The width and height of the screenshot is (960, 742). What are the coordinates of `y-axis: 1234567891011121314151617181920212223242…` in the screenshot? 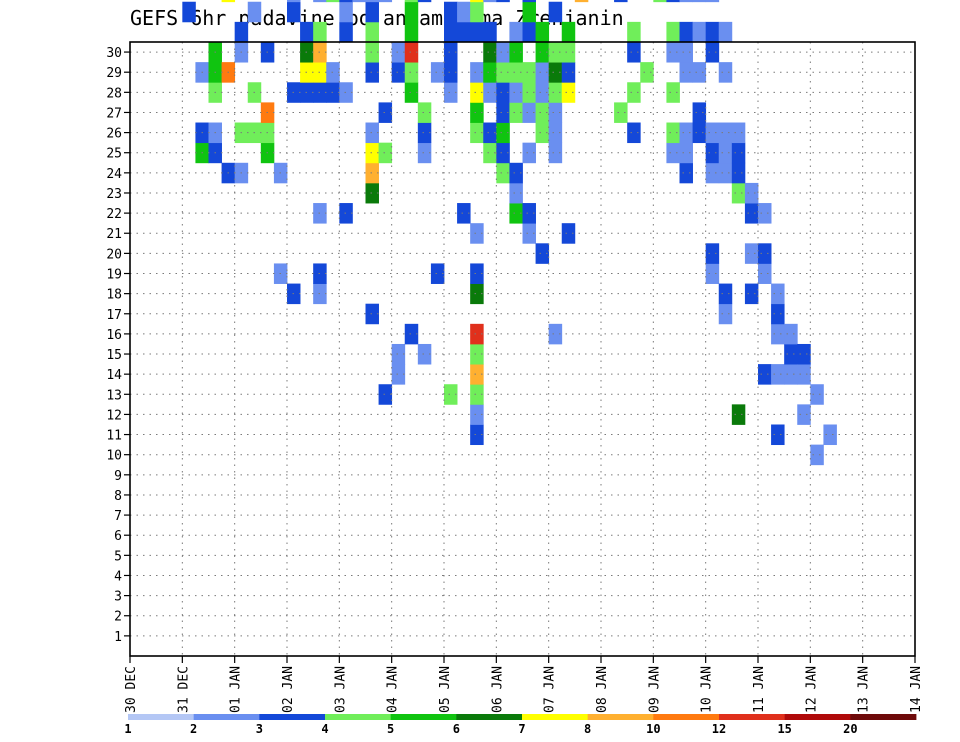 It's located at (118, 345).